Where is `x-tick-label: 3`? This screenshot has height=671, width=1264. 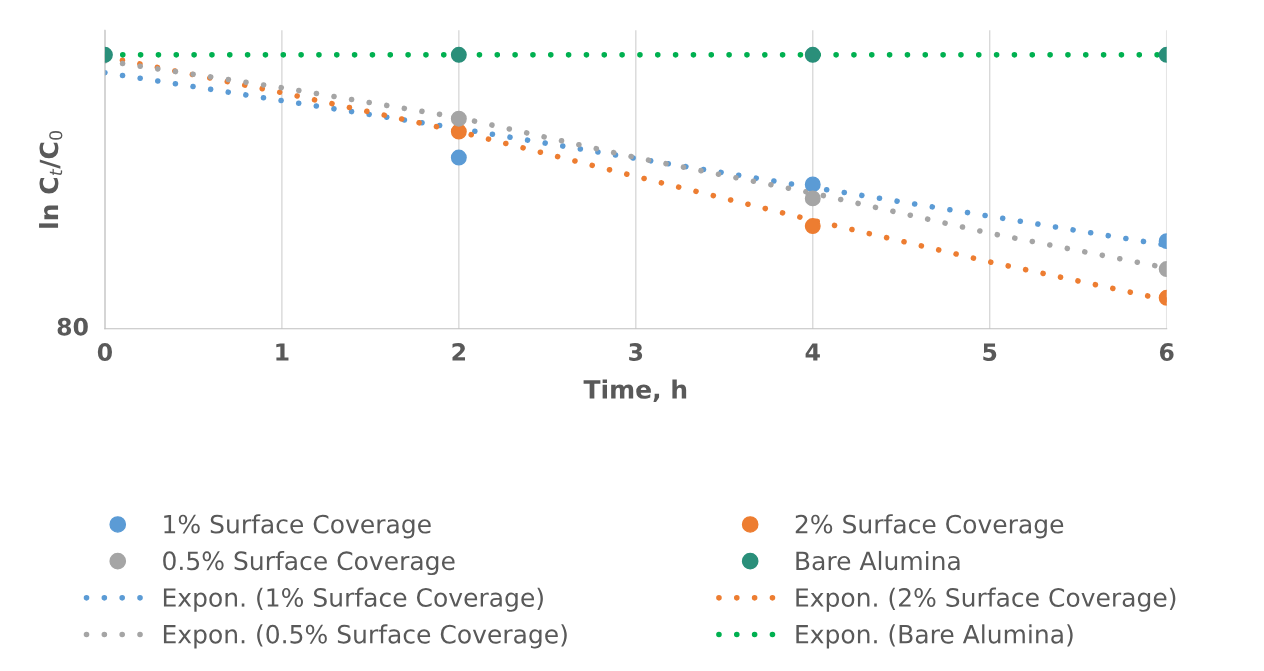
x-tick-label: 3 is located at coordinates (636, 352).